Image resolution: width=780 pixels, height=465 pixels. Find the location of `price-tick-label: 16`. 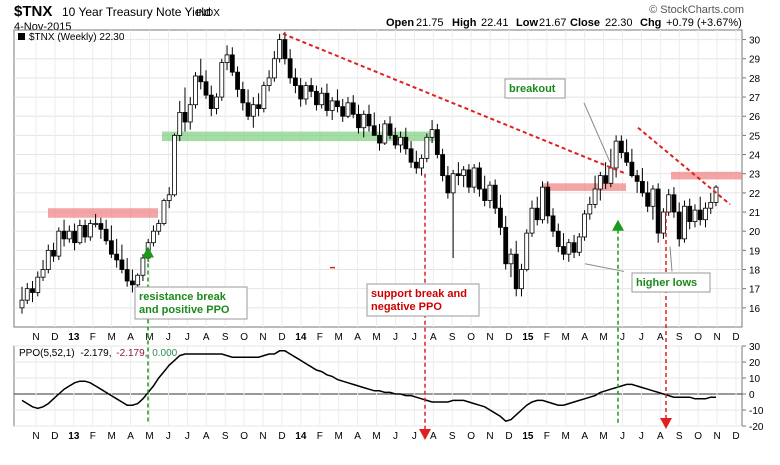

price-tick-label: 16 is located at coordinates (755, 309).